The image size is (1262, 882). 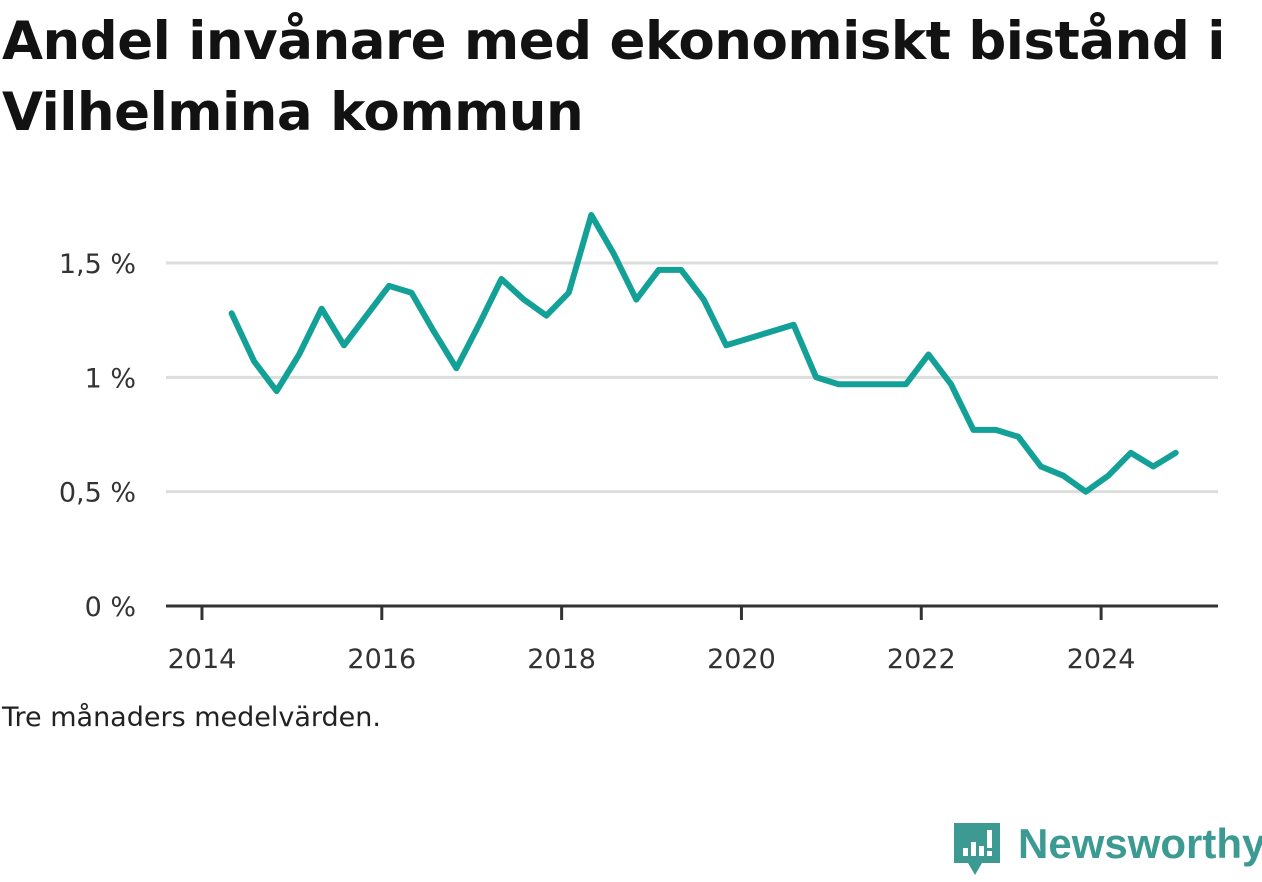 I want to click on newsworthy-logo-icon, so click(x=977, y=849).